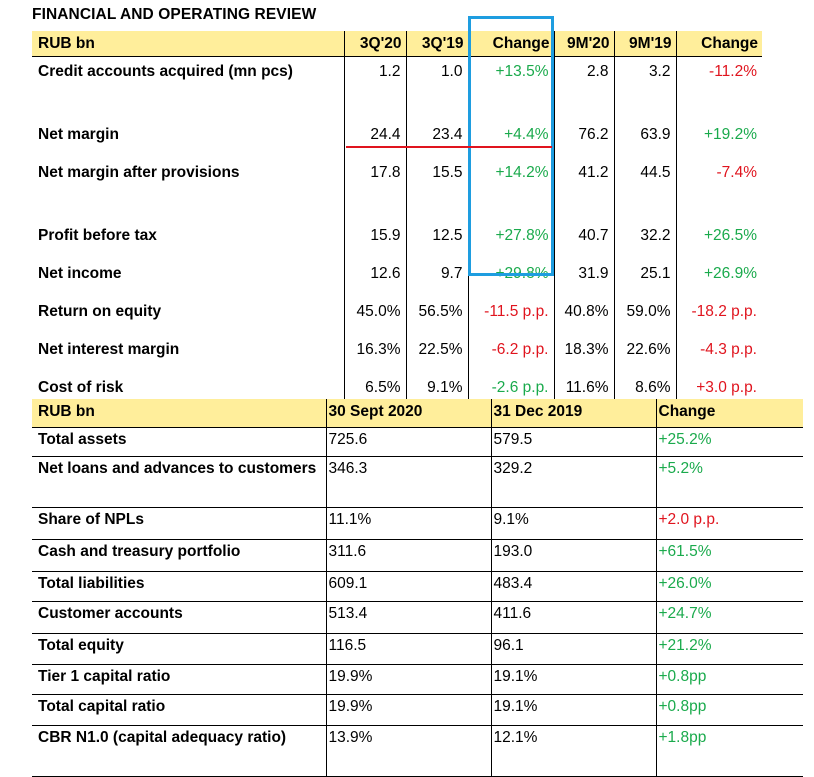 This screenshot has width=814, height=777. Describe the element at coordinates (436, 139) in the screenshot. I see `value-cell: 23.4` at that location.